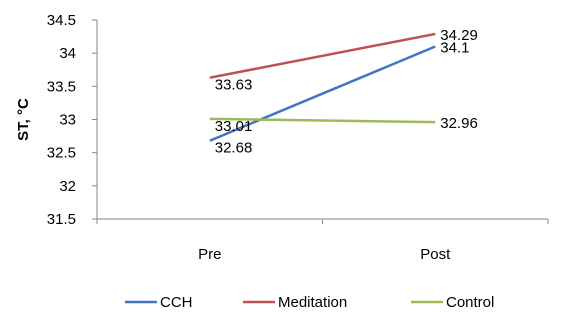 The height and width of the screenshot is (322, 587). Describe the element at coordinates (459, 35) in the screenshot. I see `data-label-meditation: 34.29` at that location.